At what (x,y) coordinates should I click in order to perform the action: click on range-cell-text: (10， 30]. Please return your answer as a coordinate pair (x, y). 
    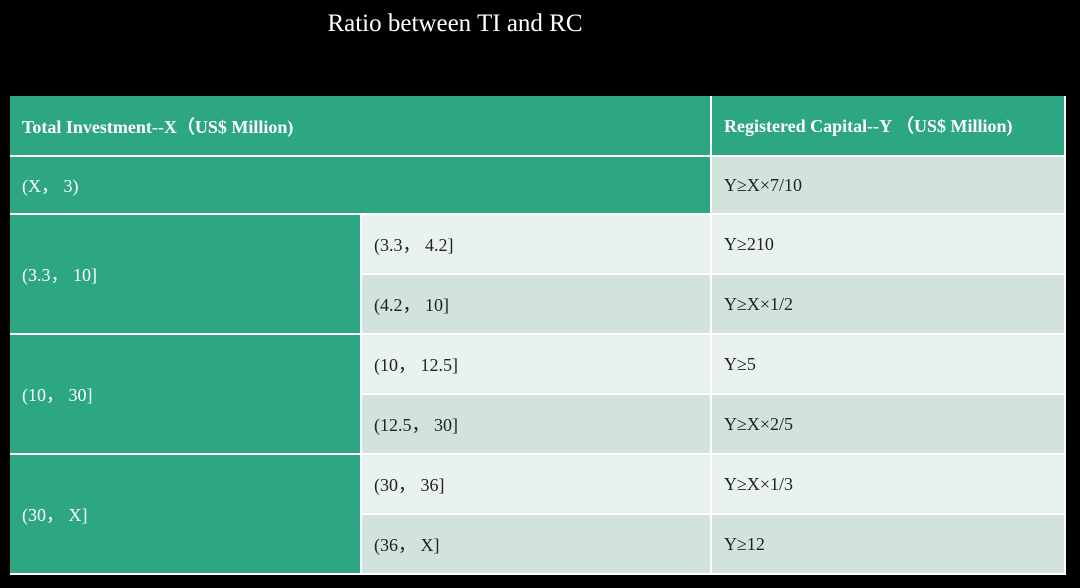
    Looking at the image, I should click on (57, 395).